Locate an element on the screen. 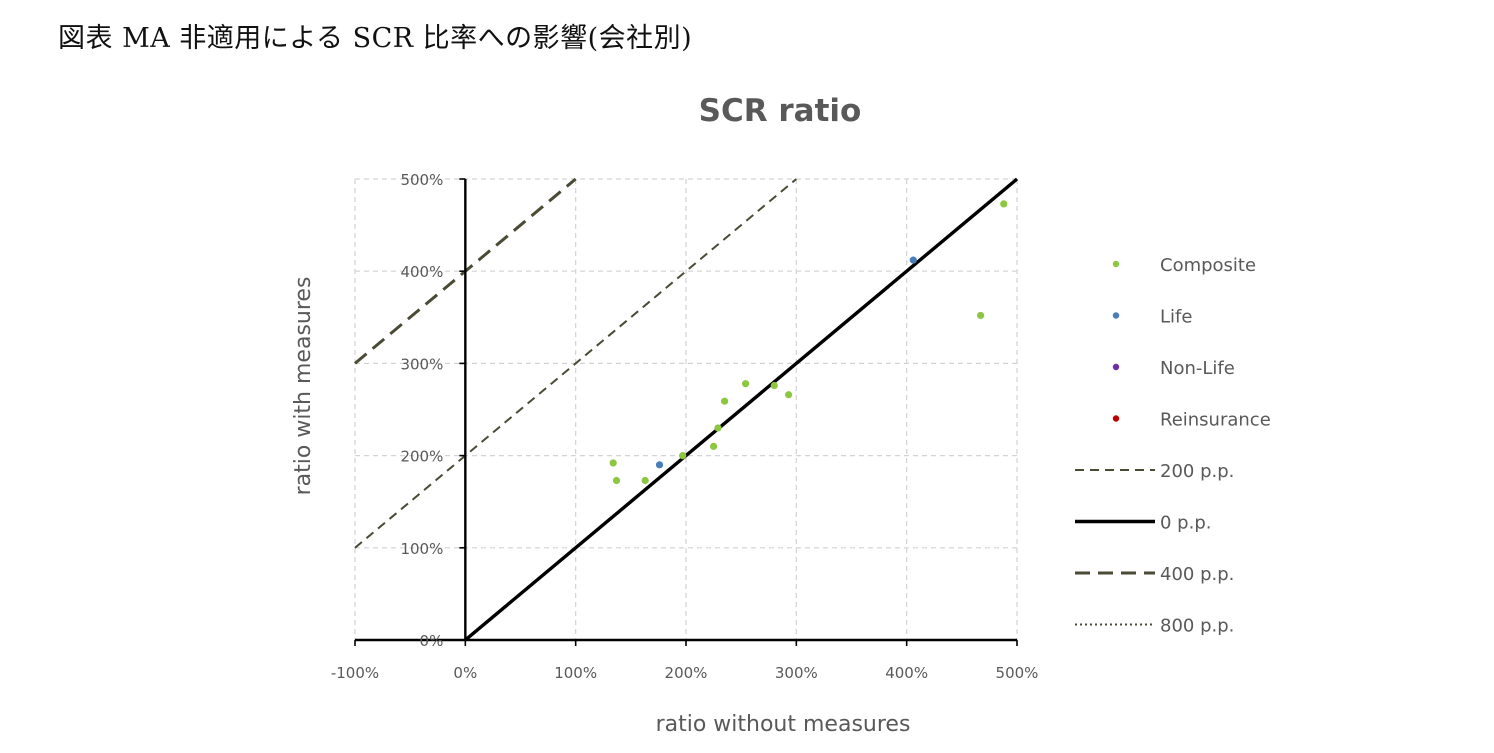 The width and height of the screenshot is (1494, 753). y-tick-label: 500% is located at coordinates (421, 180).